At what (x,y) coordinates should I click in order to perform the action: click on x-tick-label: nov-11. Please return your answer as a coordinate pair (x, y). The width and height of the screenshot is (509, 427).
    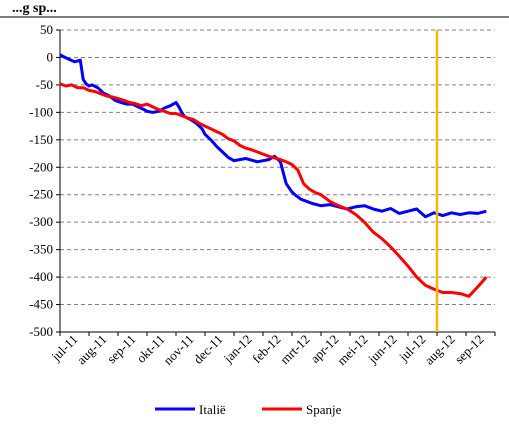
    Looking at the image, I should click on (178, 350).